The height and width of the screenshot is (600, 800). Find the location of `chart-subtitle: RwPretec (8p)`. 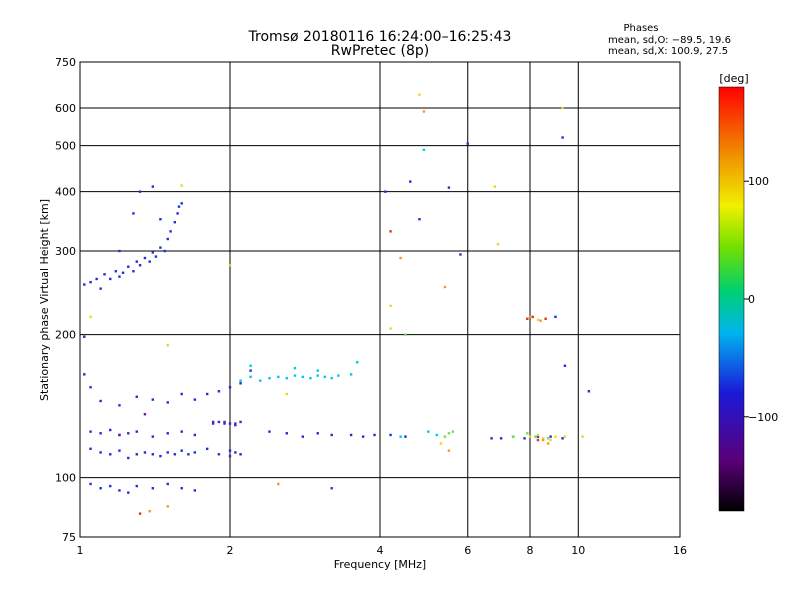

chart-subtitle: RwPretec (8p) is located at coordinates (380, 51).